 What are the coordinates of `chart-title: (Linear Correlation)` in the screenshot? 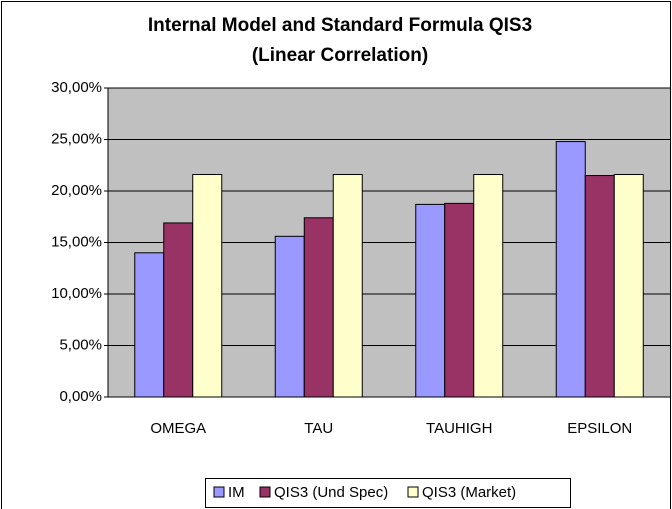 It's located at (340, 55).